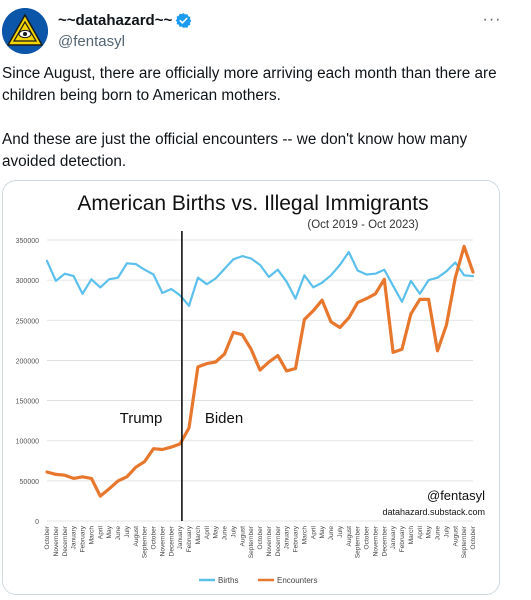 The height and width of the screenshot is (600, 531). What do you see at coordinates (228, 580) in the screenshot?
I see `legend-label-births: Births` at bounding box center [228, 580].